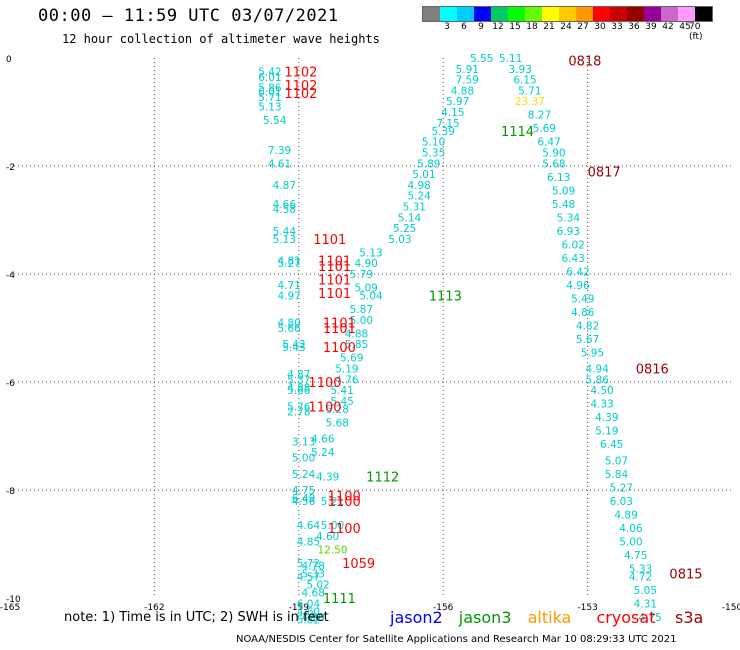  I want to click on wave-height-label: 23.37, so click(530, 102).